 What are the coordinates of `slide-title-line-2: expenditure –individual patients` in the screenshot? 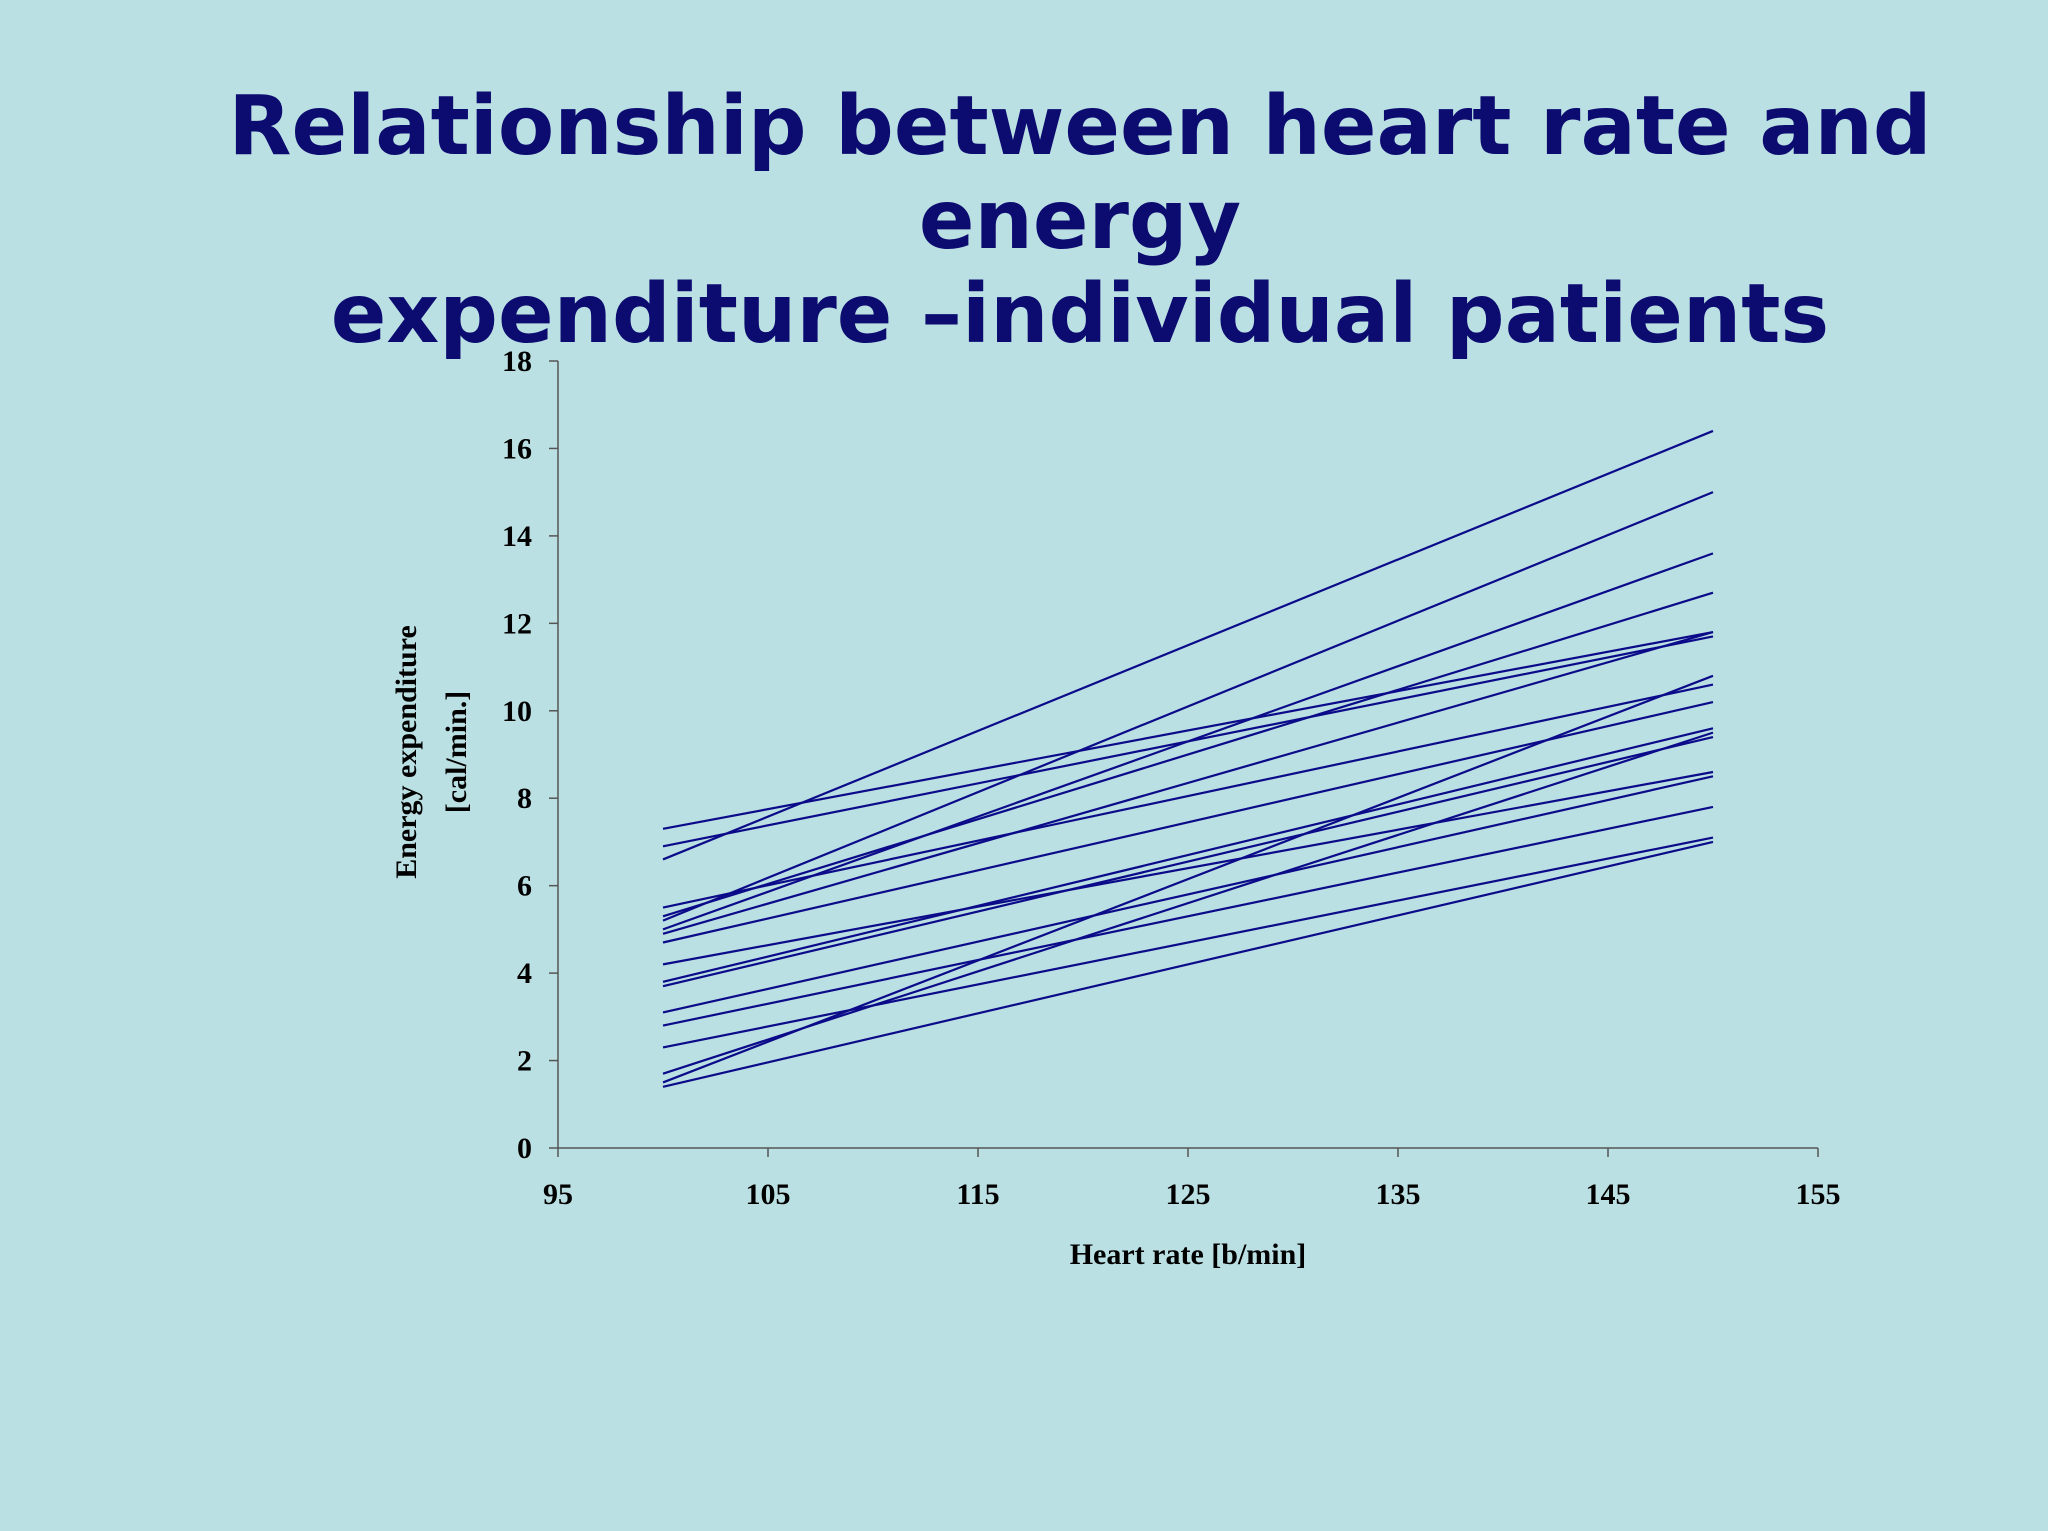 It's located at (1080, 314).